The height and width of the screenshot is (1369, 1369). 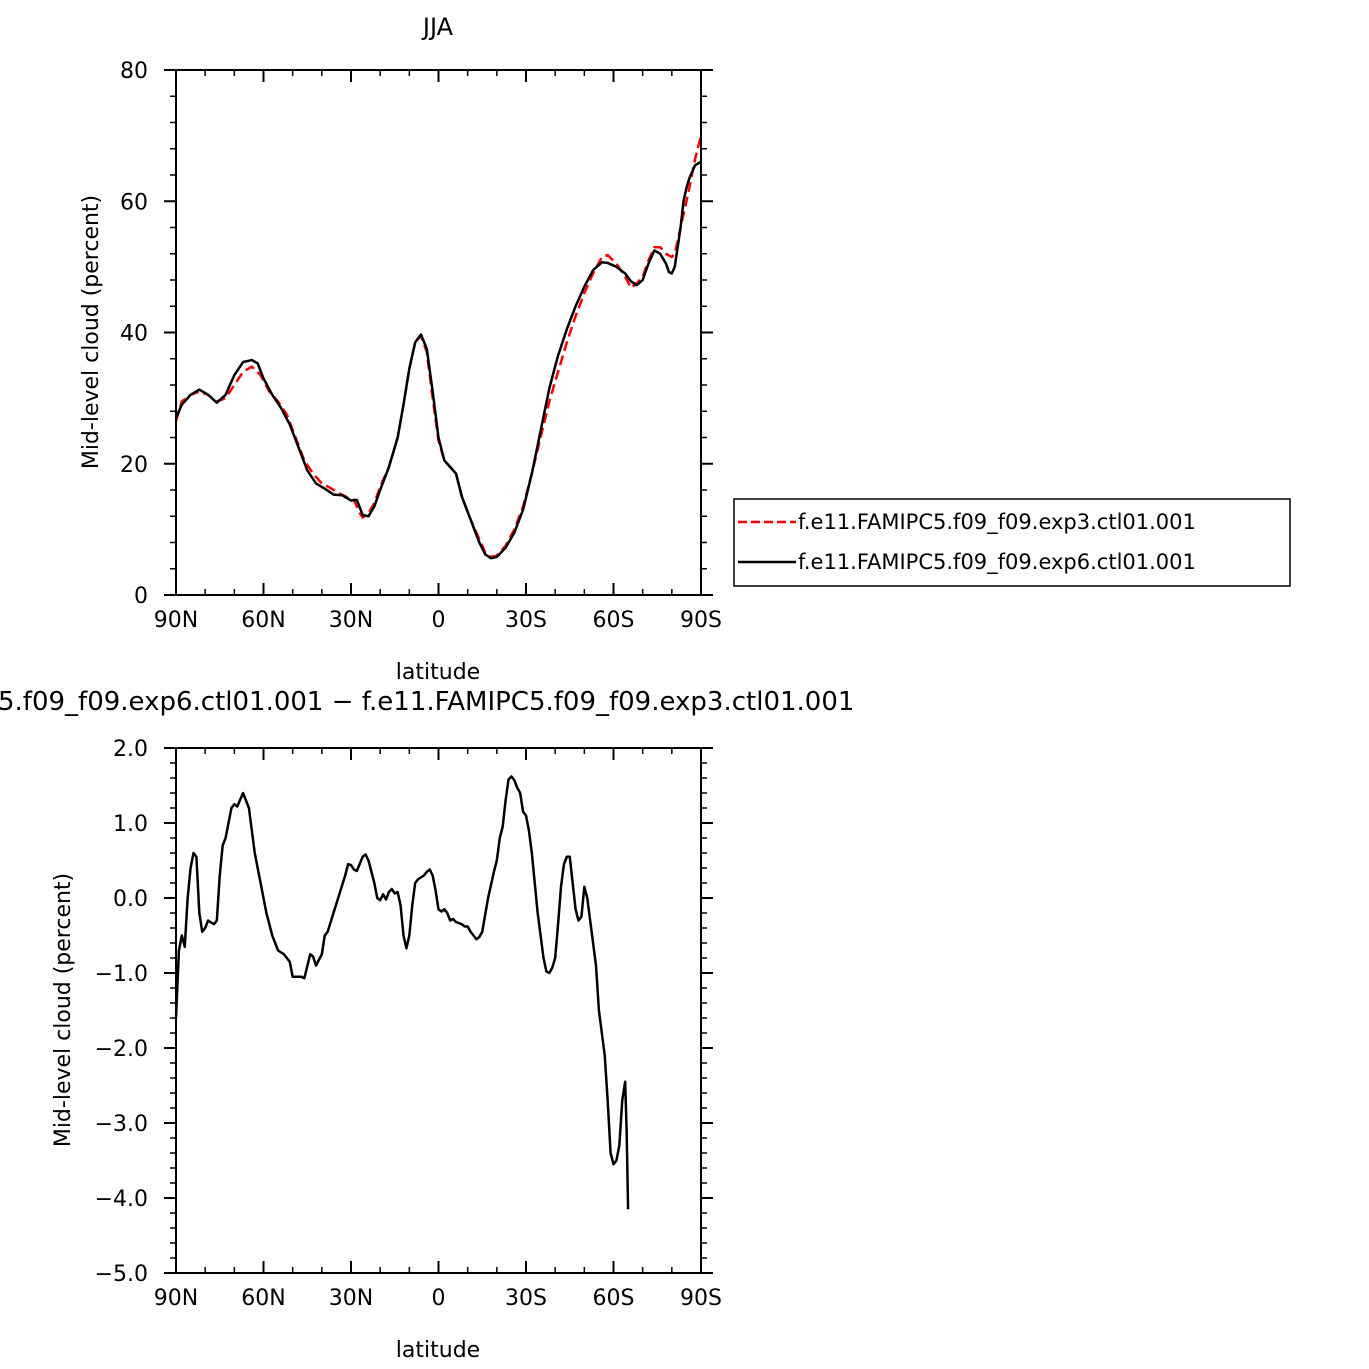 I want to click on top-x-tick-label: 60S, so click(x=614, y=620).